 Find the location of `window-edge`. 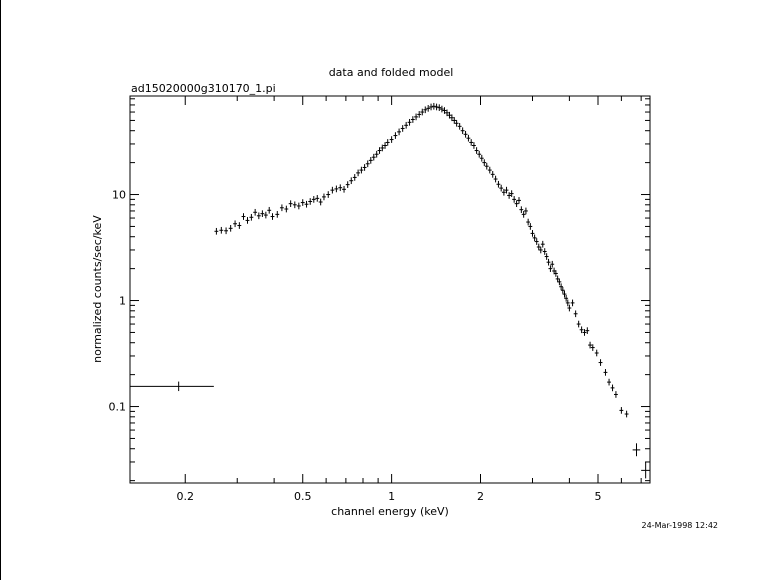

window-edge is located at coordinates (0, 290).